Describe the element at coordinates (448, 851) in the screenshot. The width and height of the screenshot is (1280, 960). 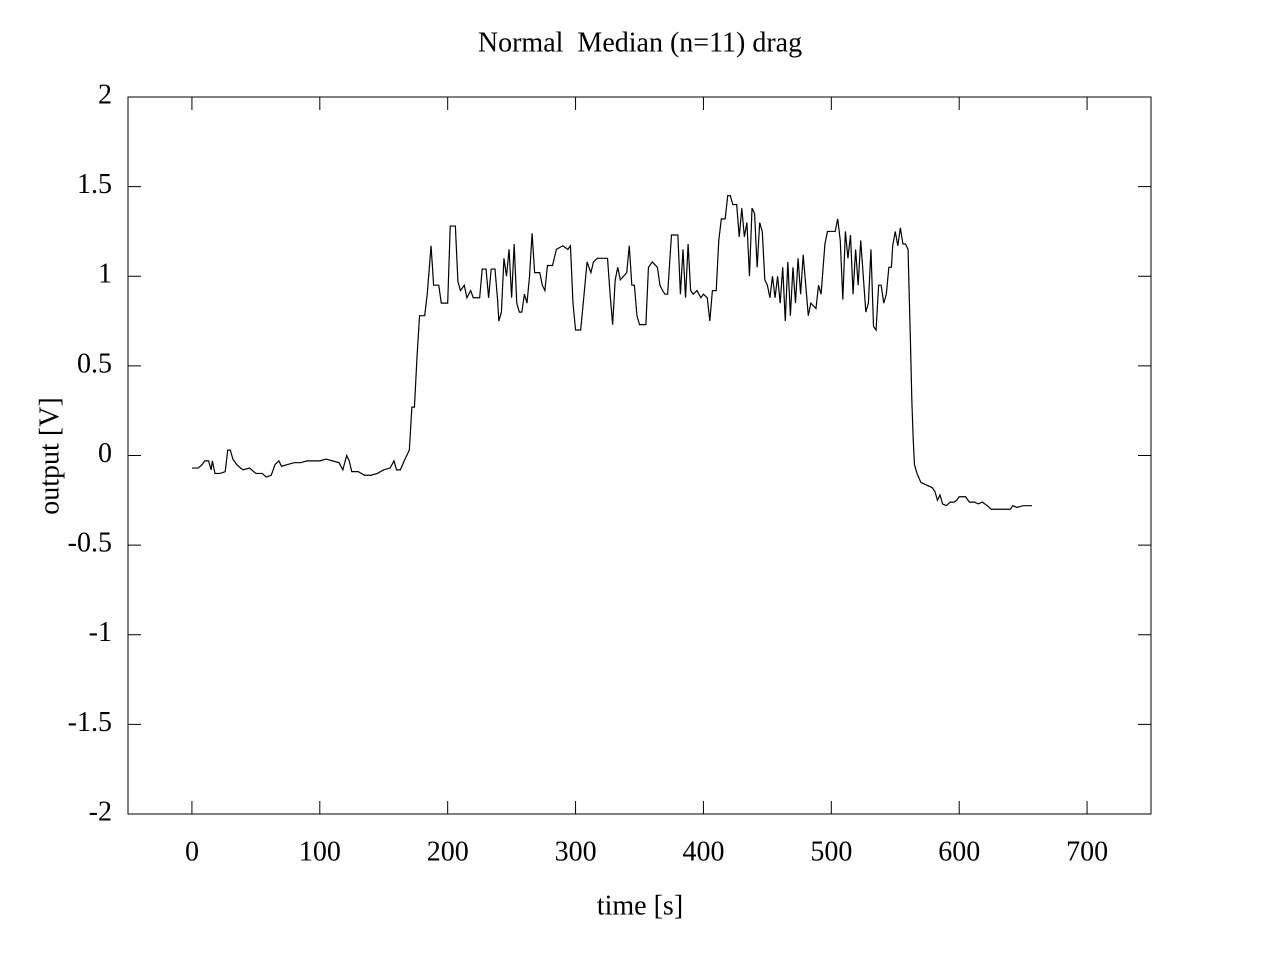
I see `x-tick-label: 200` at that location.